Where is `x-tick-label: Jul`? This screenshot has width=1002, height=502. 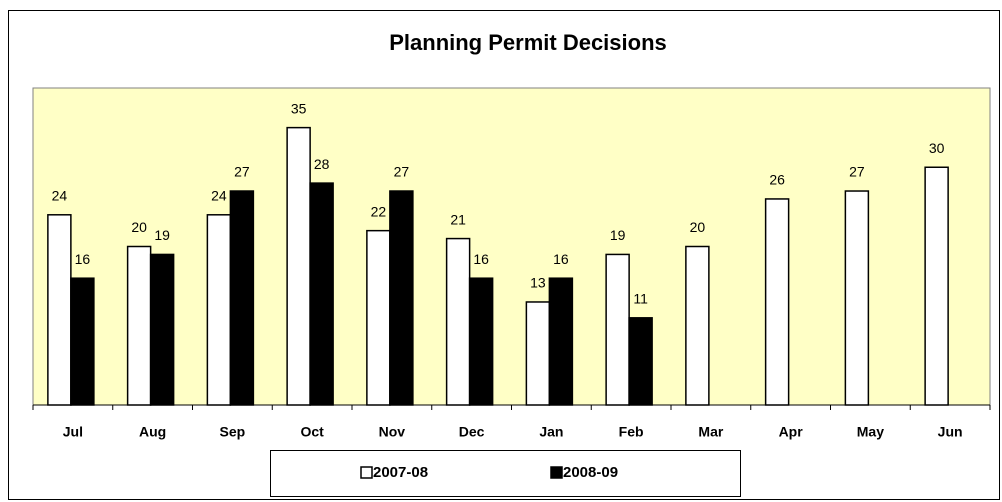 x-tick-label: Jul is located at coordinates (73, 432).